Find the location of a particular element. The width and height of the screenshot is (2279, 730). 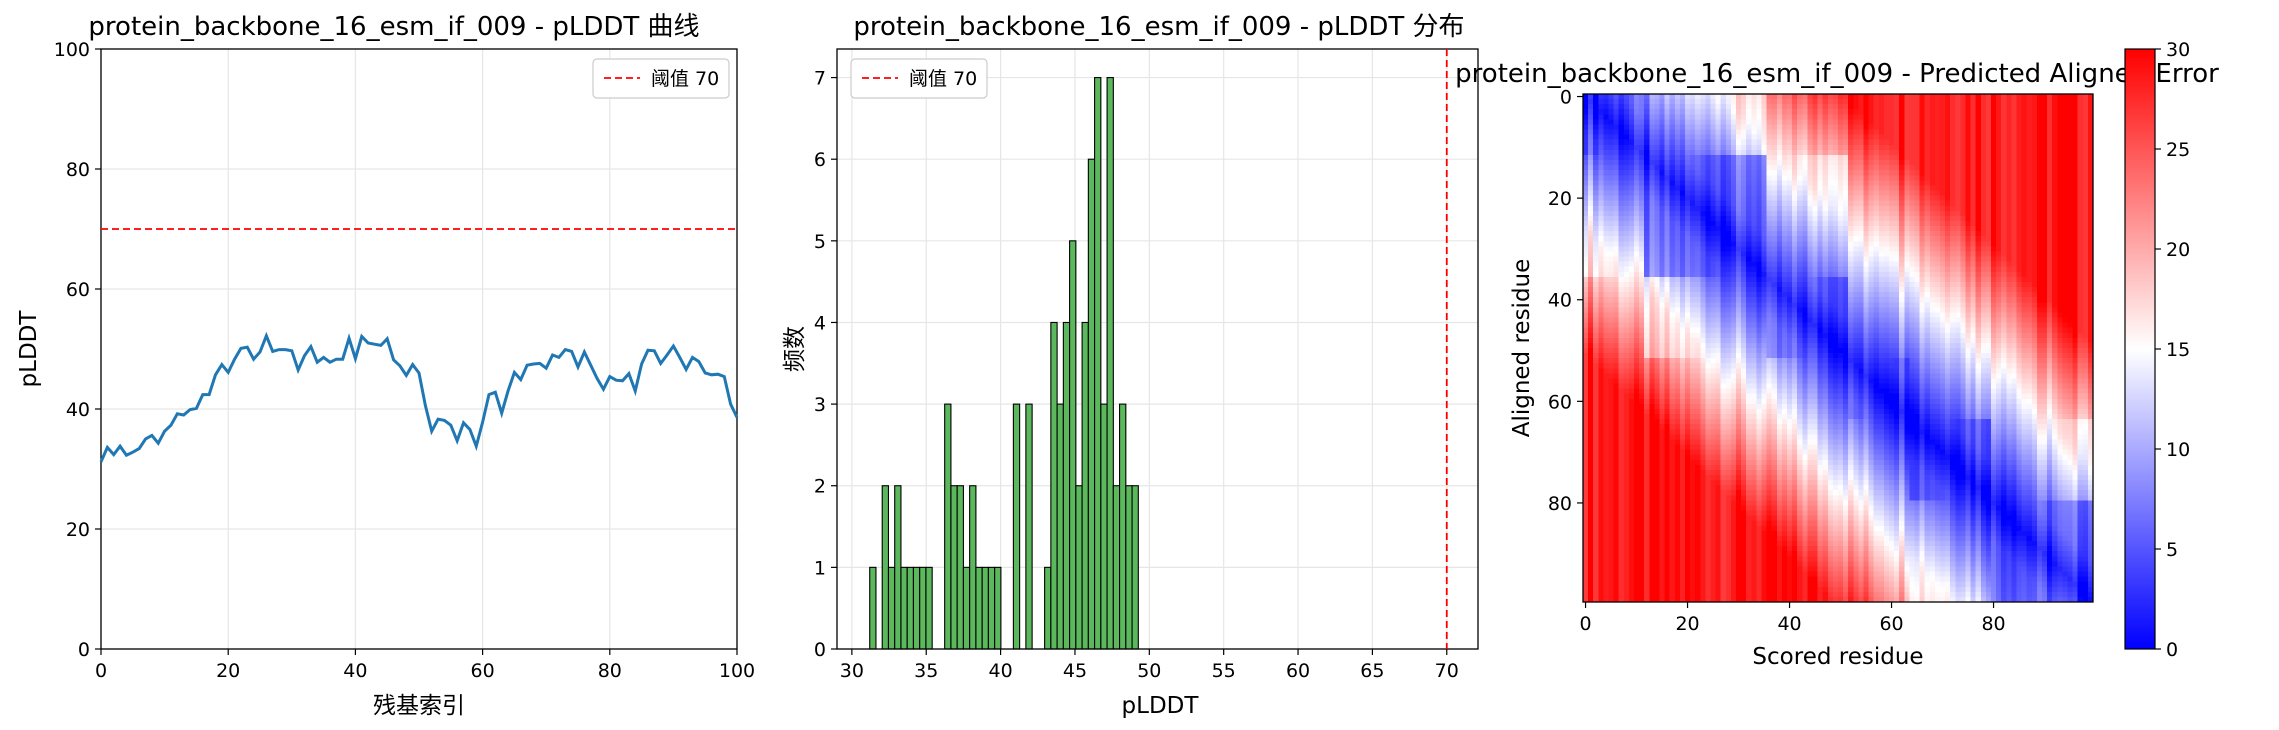

chart1-y-tick-label: 80 is located at coordinates (78, 170).